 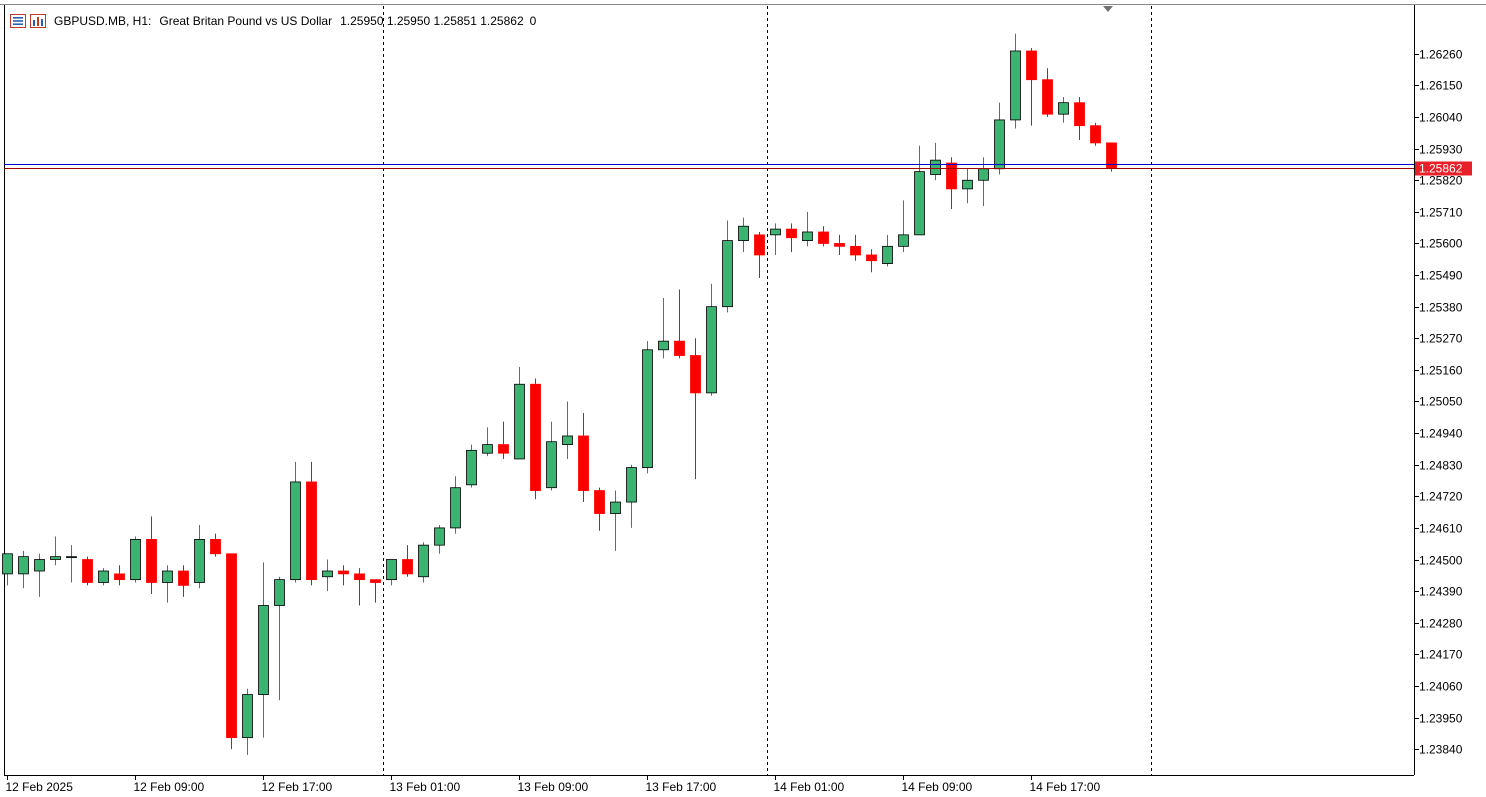 What do you see at coordinates (1441, 529) in the screenshot?
I see `price-tick-label: 1.24610` at bounding box center [1441, 529].